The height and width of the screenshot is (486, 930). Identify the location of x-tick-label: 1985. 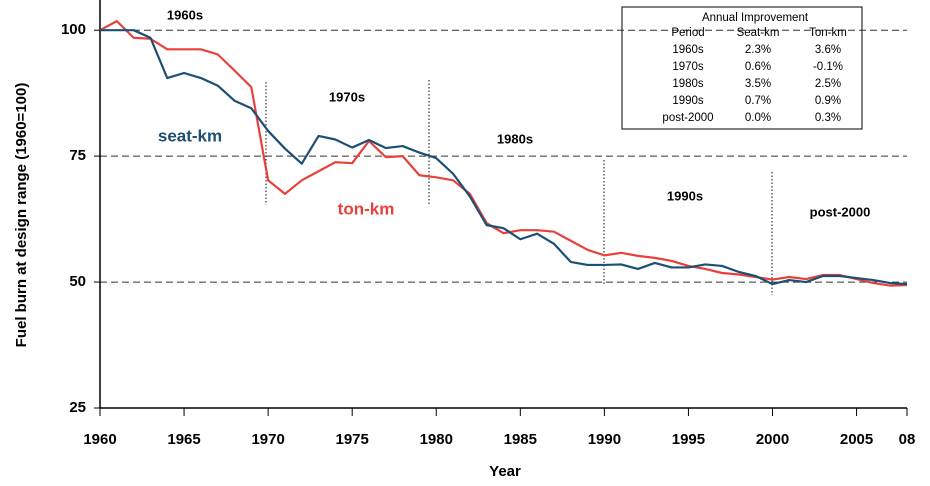
(520, 439).